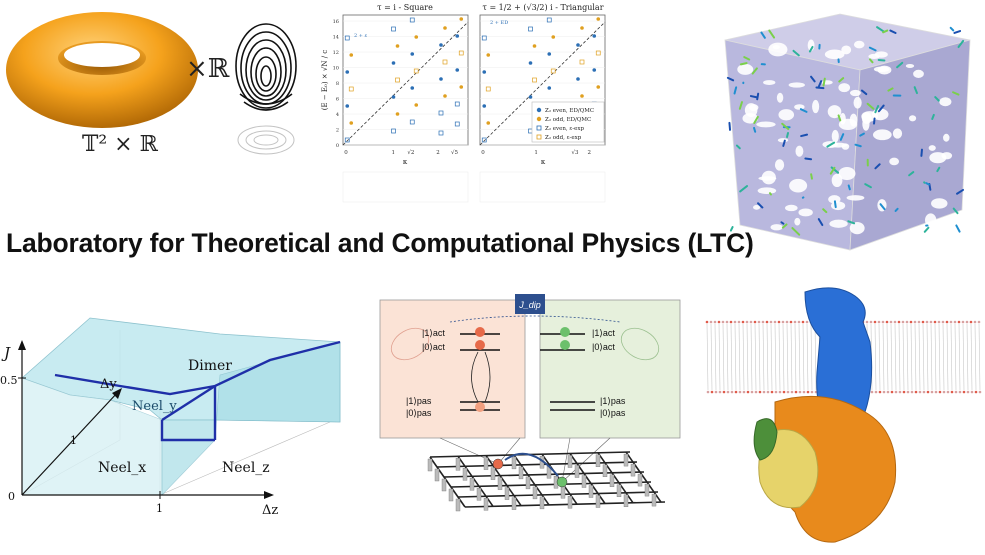 Image resolution: width=985 pixels, height=555 pixels. Describe the element at coordinates (246, 468) in the screenshot. I see `phase-neel-z: Neel_z` at that location.